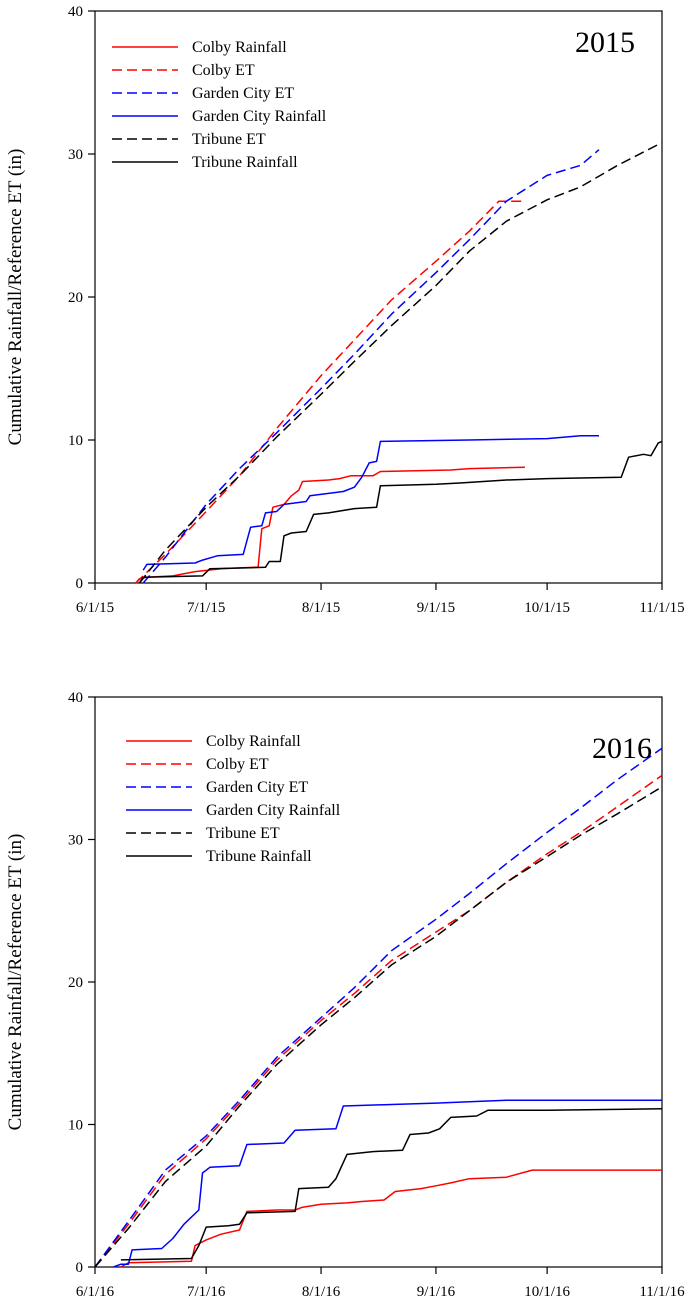  Describe the element at coordinates (661, 608) in the screenshot. I see `x-tick-label: 11/1/15` at that location.